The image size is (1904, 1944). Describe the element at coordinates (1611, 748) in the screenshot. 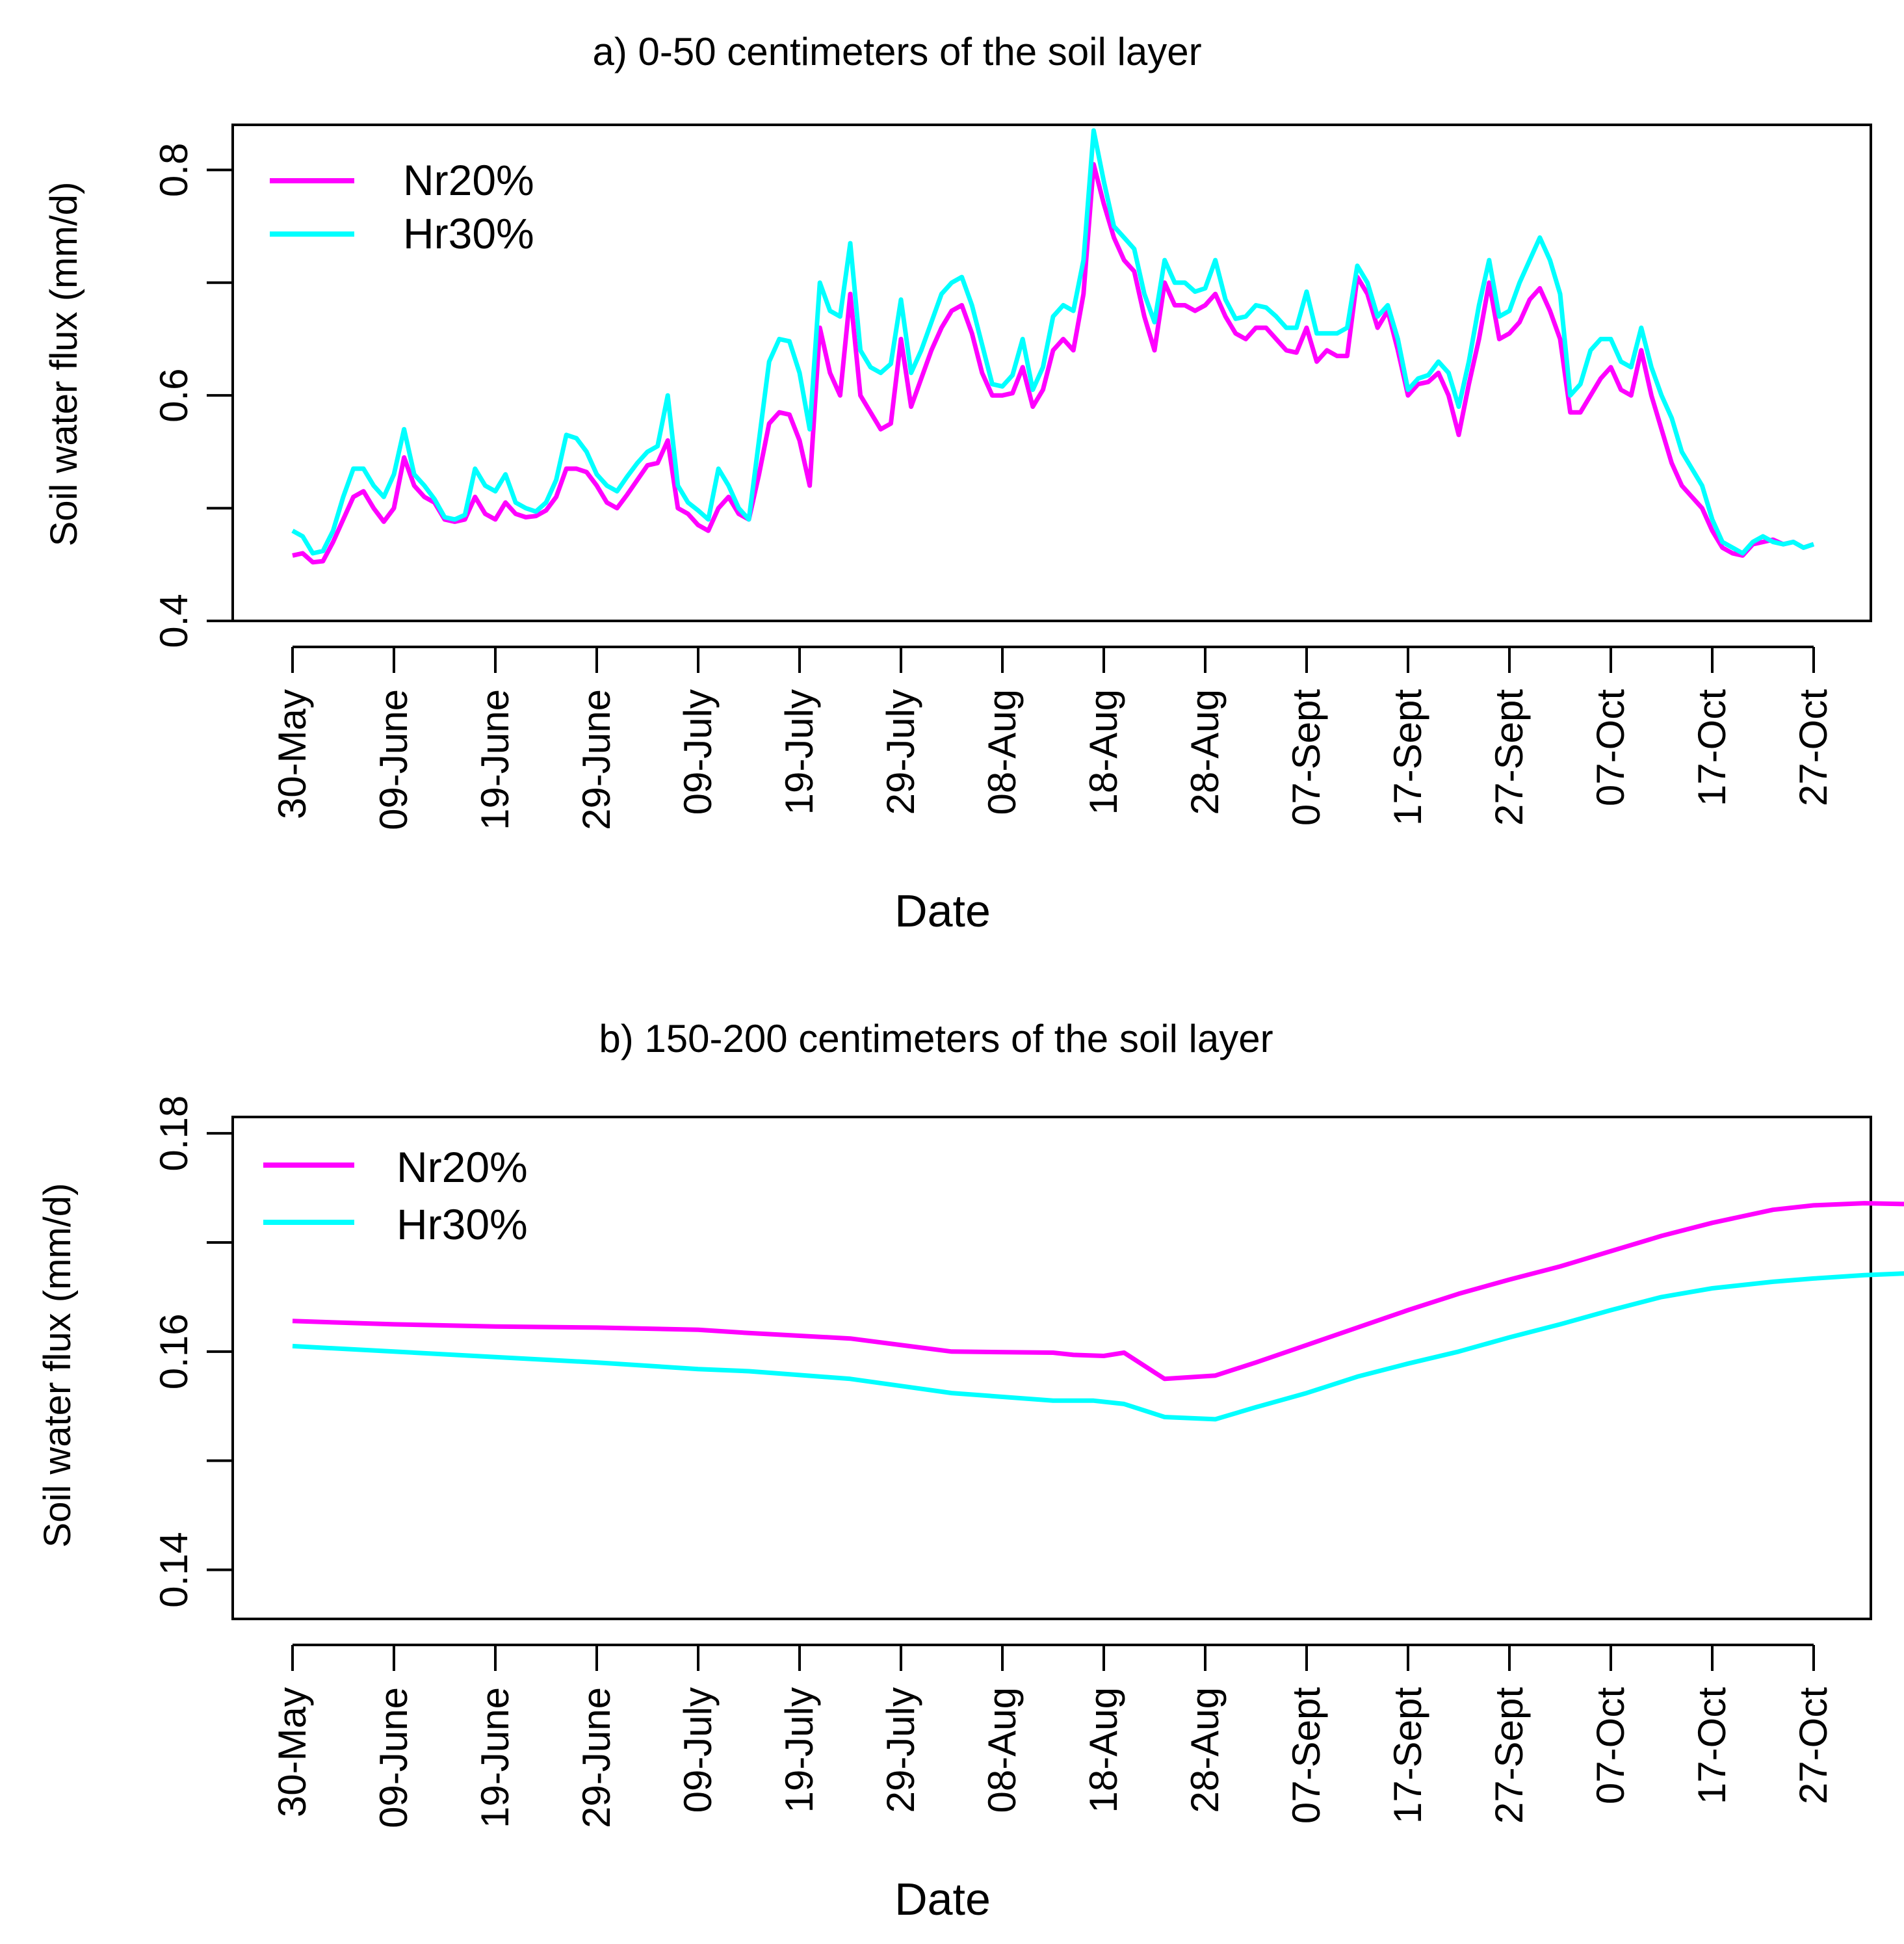

I see `panel-a-x-tick-label: 07-Oct` at that location.